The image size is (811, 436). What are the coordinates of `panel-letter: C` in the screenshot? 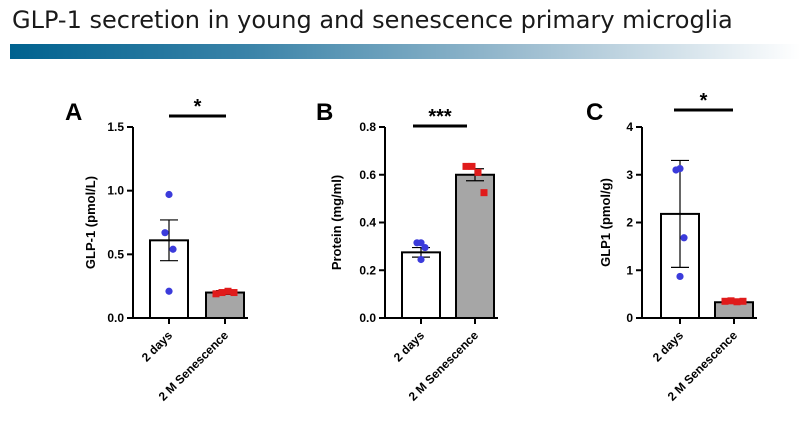 It's located at (594, 112).